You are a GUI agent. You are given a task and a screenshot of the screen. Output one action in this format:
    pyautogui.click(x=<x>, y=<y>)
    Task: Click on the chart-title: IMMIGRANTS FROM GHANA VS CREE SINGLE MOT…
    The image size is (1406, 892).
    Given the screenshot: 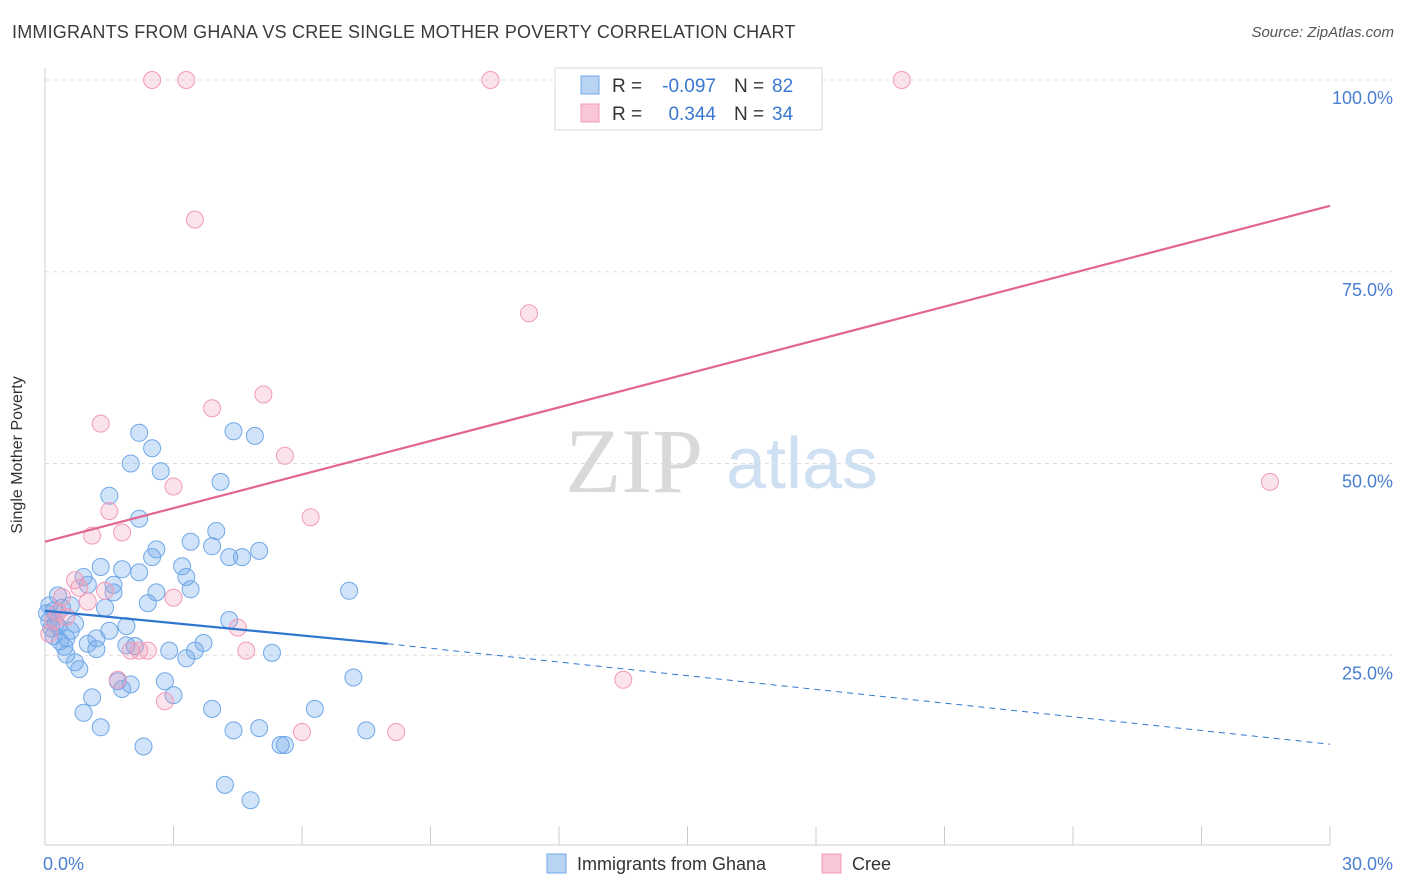 What is the action you would take?
    pyautogui.click(x=404, y=32)
    